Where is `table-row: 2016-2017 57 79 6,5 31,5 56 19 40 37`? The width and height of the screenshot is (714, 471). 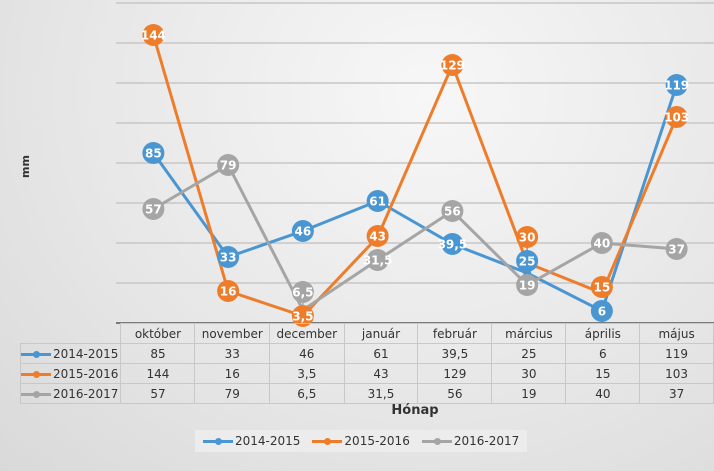
table-row: 2016-2017 57 79 6,5 31,5 56 19 40 37 is located at coordinates (366, 393).